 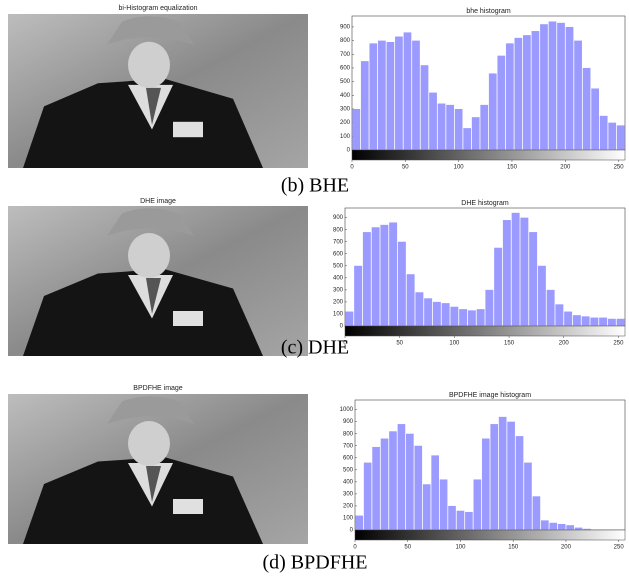 What do you see at coordinates (513, 548) in the screenshot?
I see `x-tick-label: 150` at bounding box center [513, 548].